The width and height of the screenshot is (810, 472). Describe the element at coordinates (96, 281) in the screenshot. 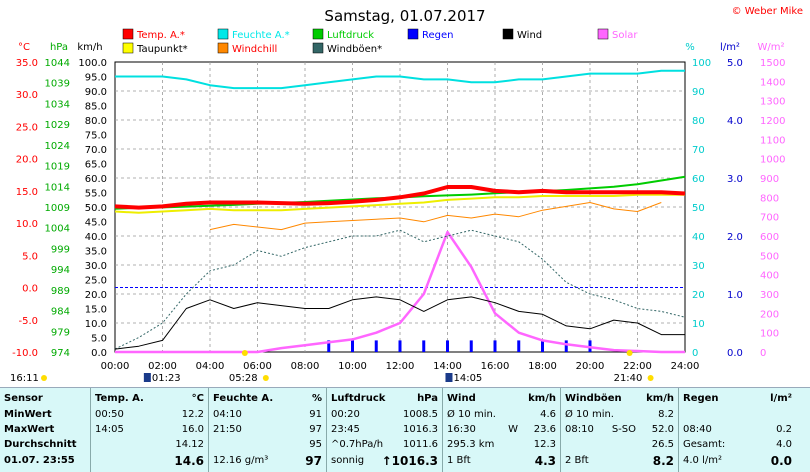

I see `tick-label-wind: 25.0` at that location.